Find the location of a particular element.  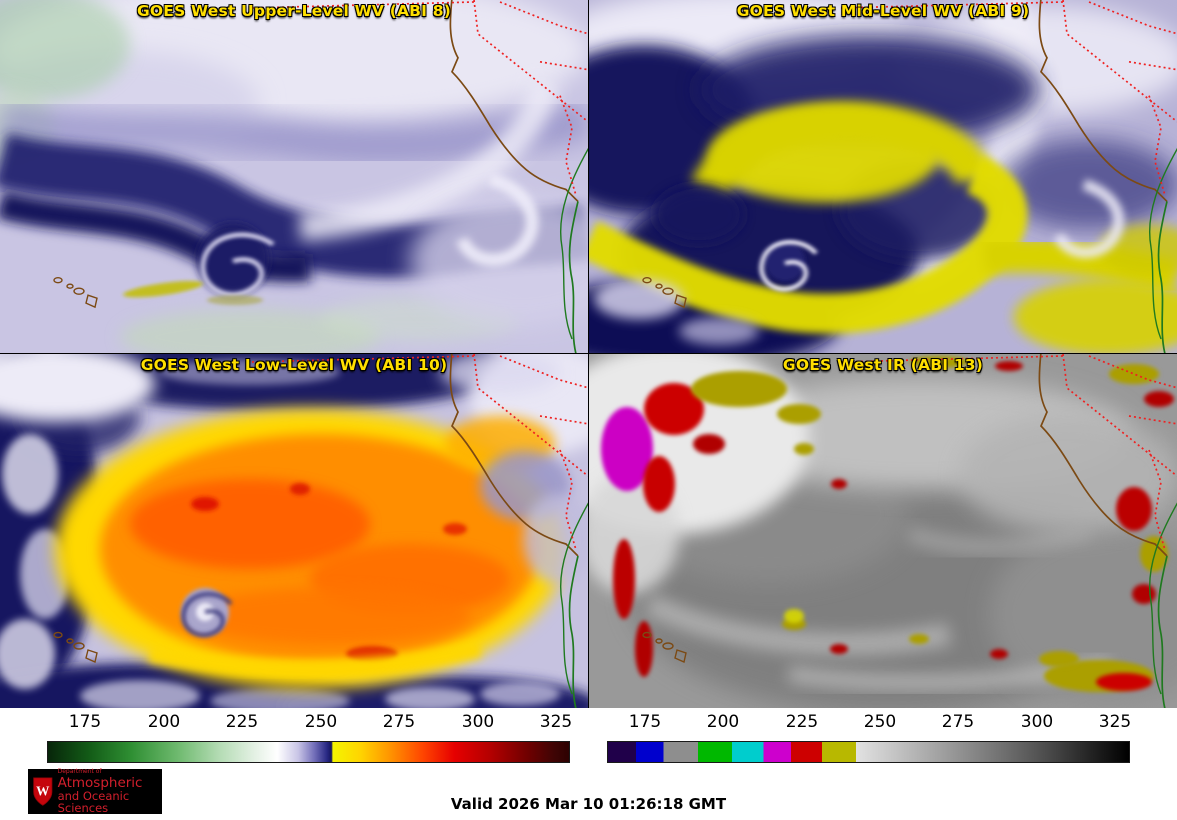

crest-letter: W is located at coordinates (43, 790).